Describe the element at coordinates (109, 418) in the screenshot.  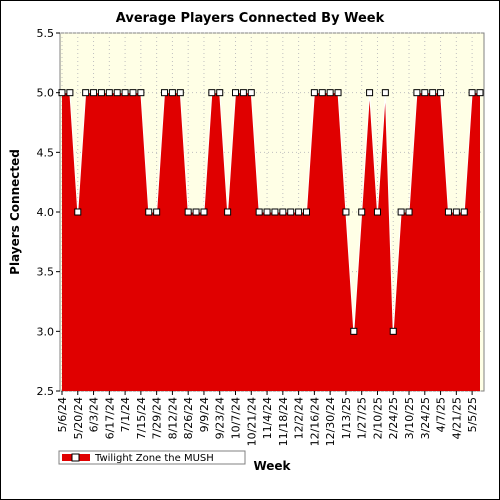
I see `x-tick-label-3: 6/17/24` at that location.